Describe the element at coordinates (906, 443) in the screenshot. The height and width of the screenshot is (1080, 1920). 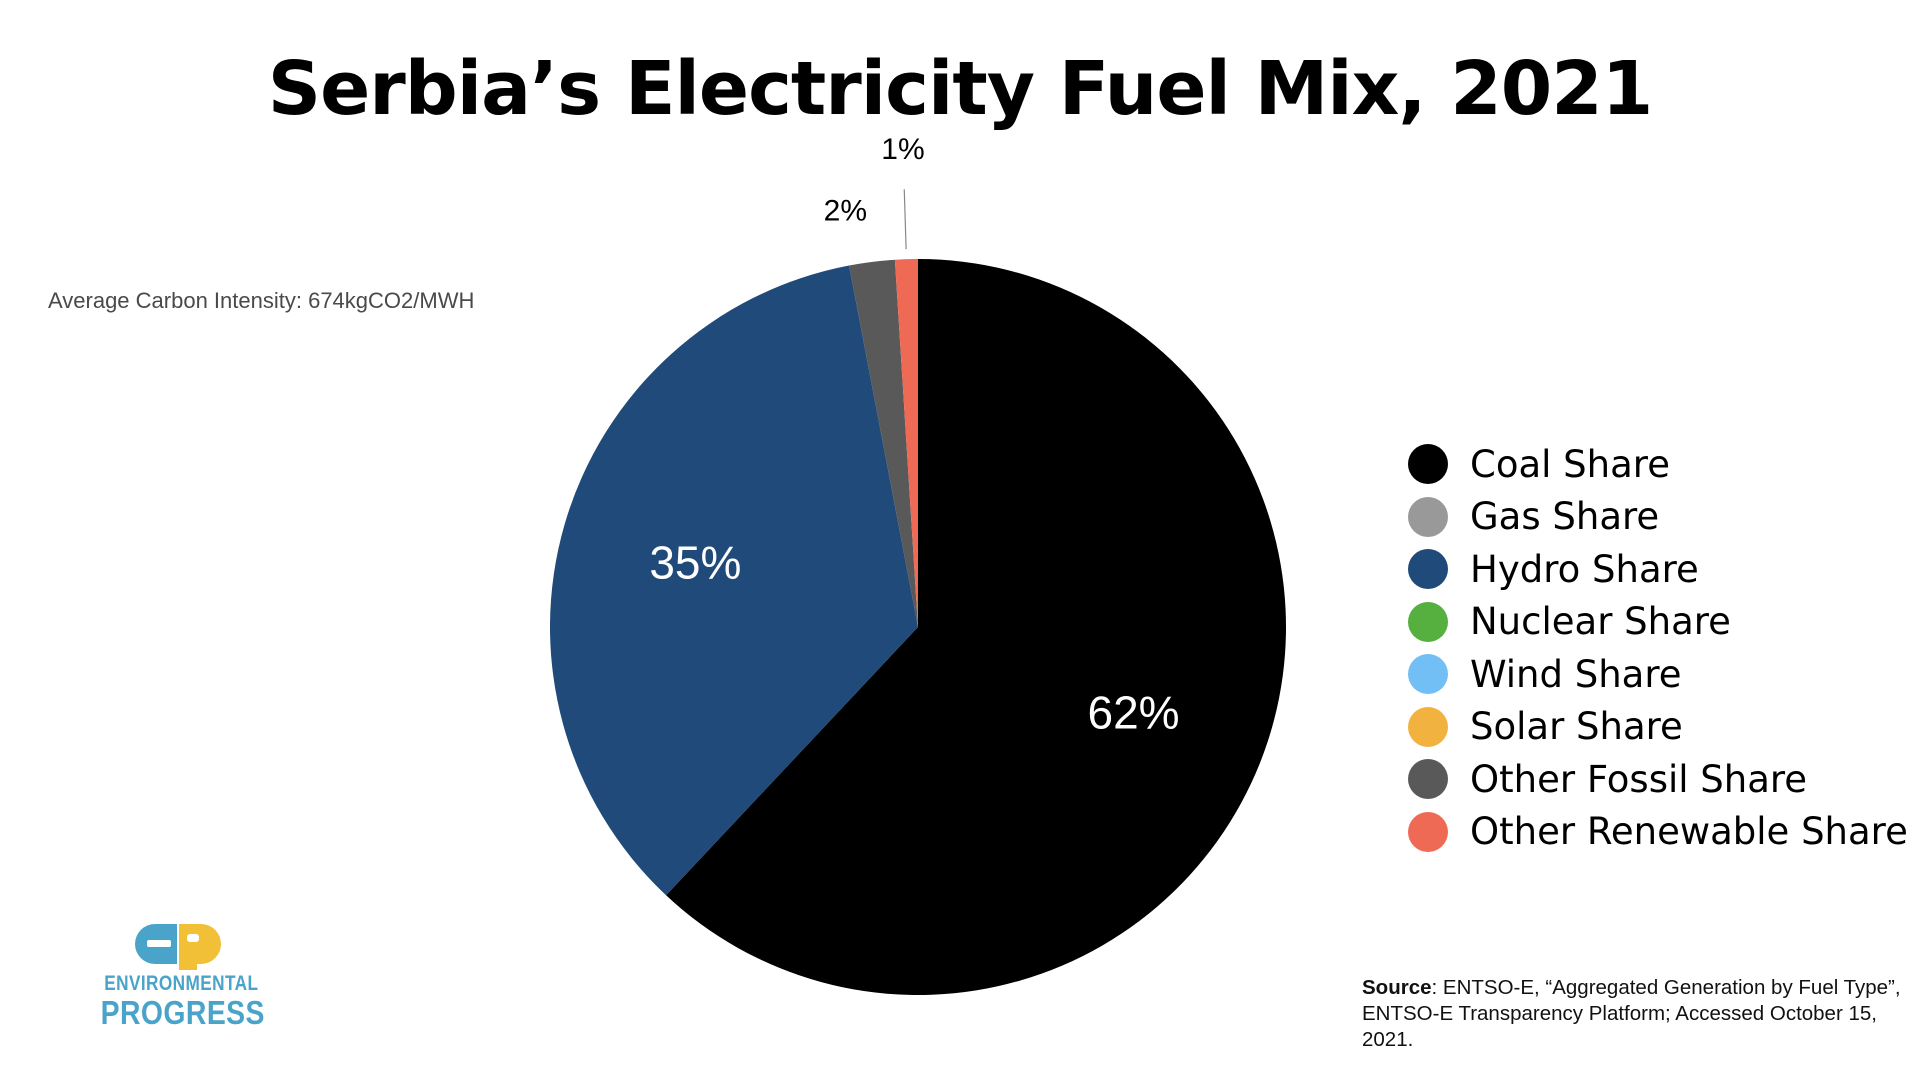
I see `pie-slice-other-renewable-share` at that location.